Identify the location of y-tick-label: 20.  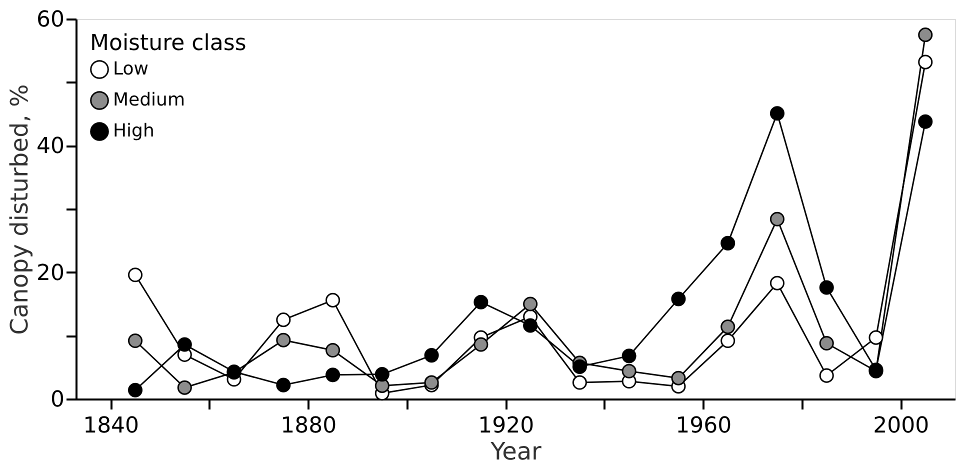
(50, 273).